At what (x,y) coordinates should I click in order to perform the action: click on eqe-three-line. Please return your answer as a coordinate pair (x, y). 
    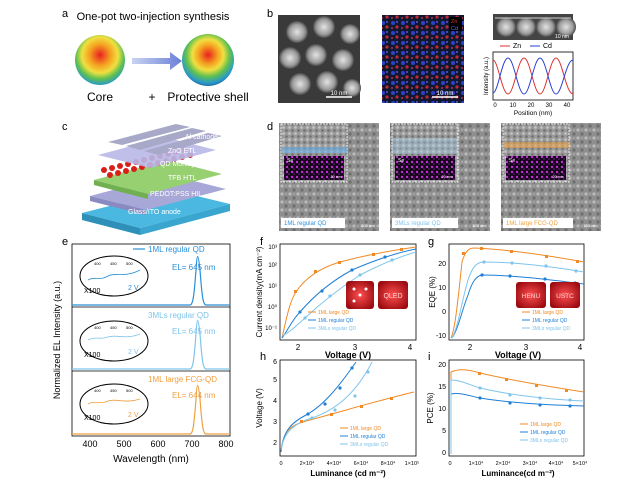
    Looking at the image, I should click on (518, 300).